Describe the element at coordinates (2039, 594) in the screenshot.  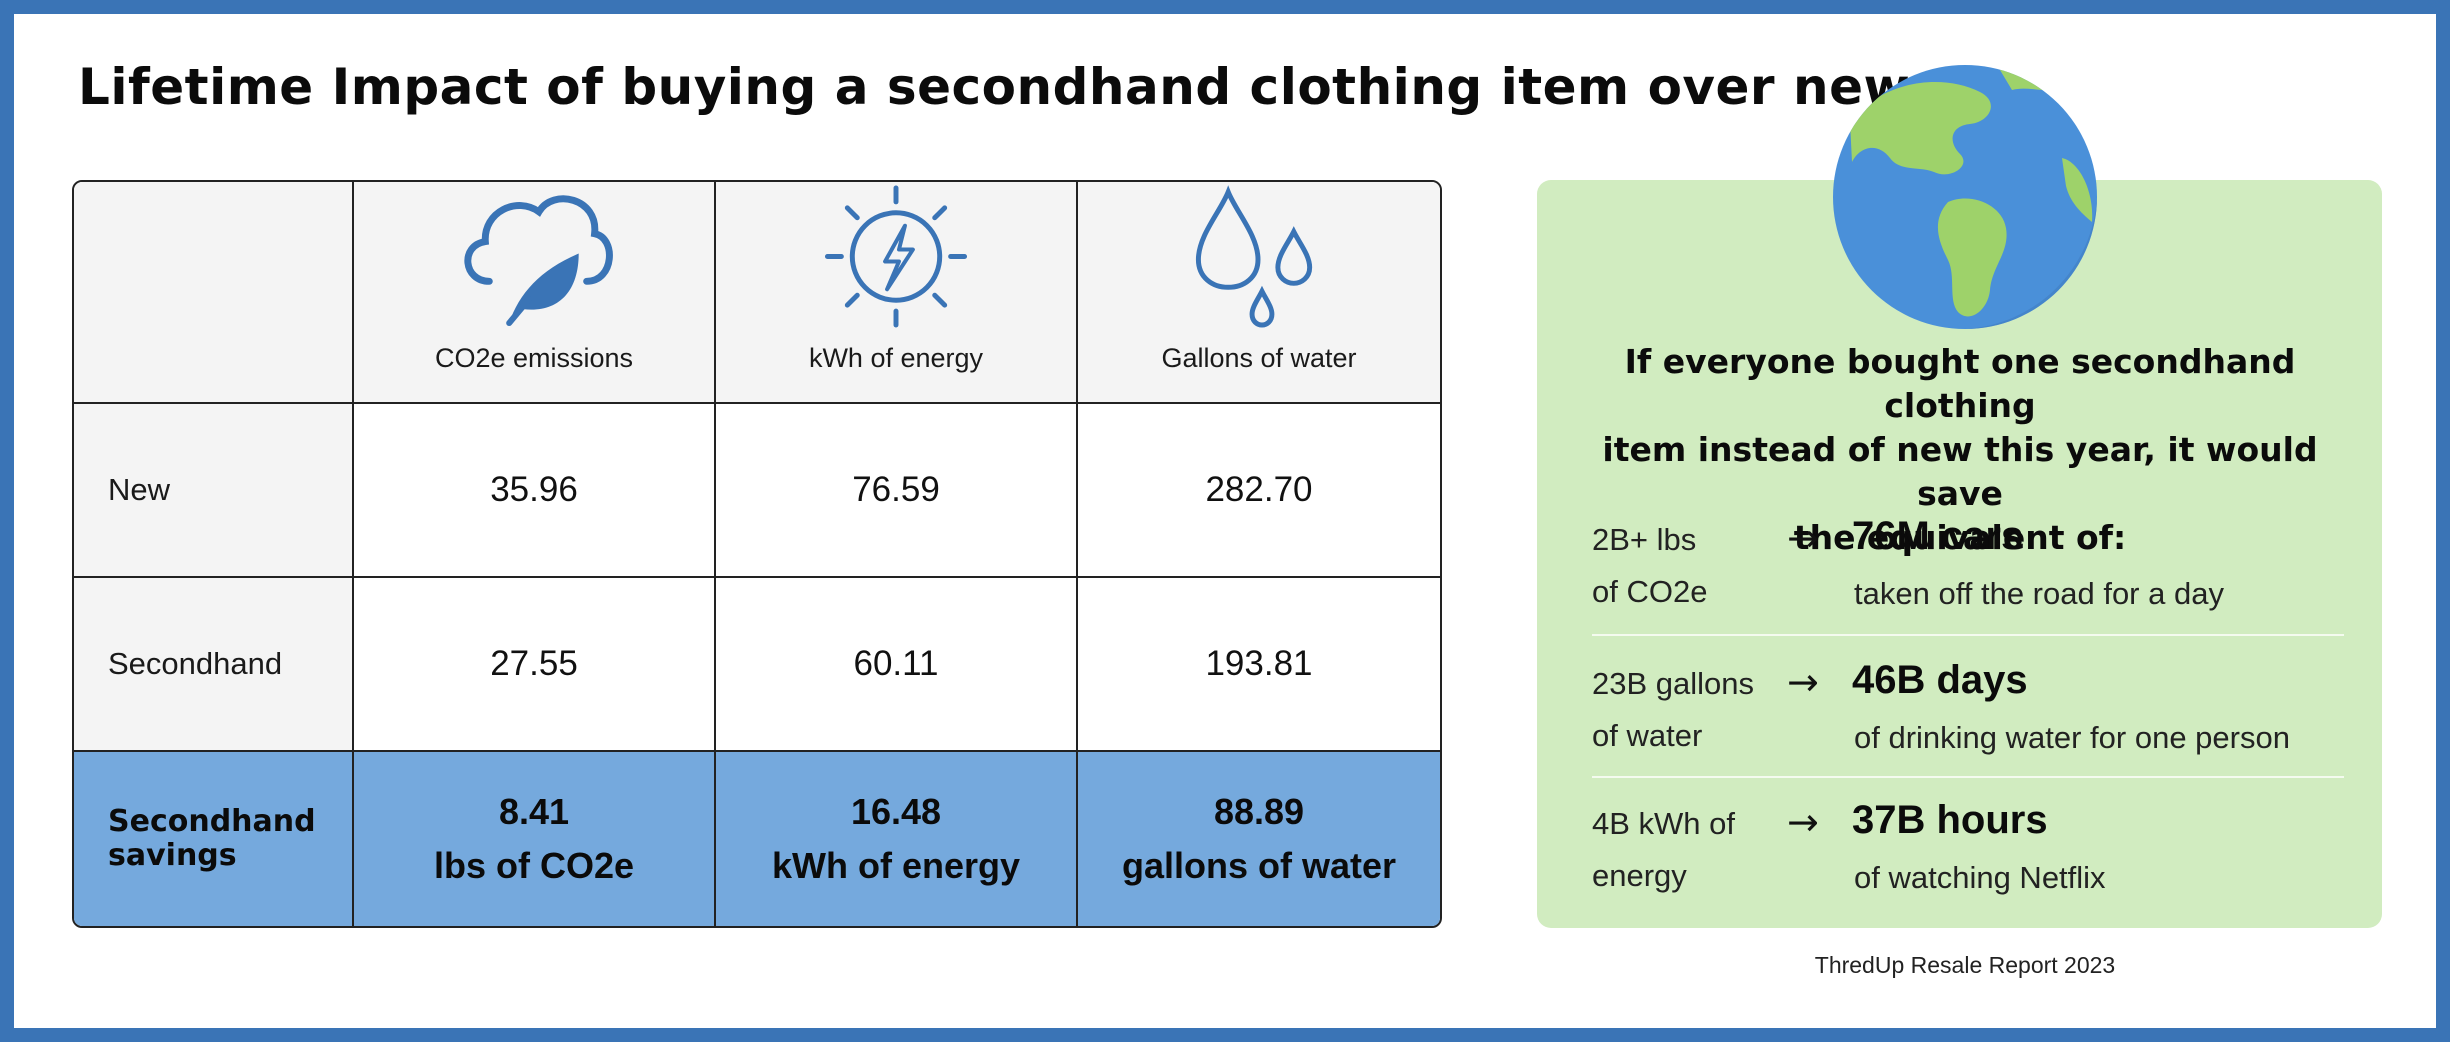
I see `equivalent-description: taken off the road for a day` at that location.